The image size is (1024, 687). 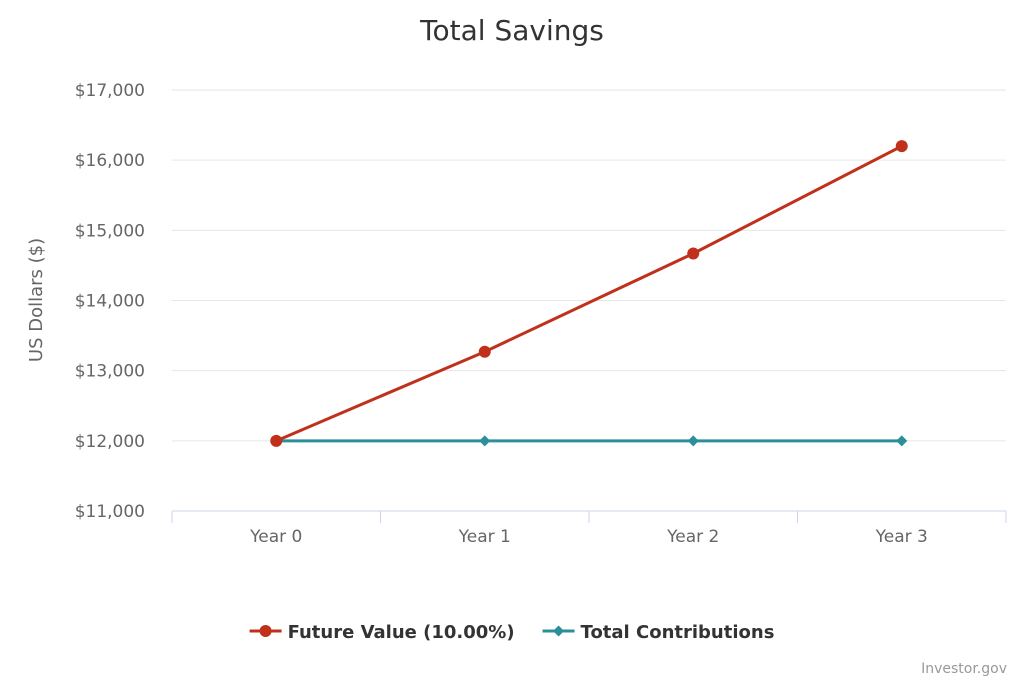 I want to click on credits-link: Investor.gov, so click(x=964, y=669).